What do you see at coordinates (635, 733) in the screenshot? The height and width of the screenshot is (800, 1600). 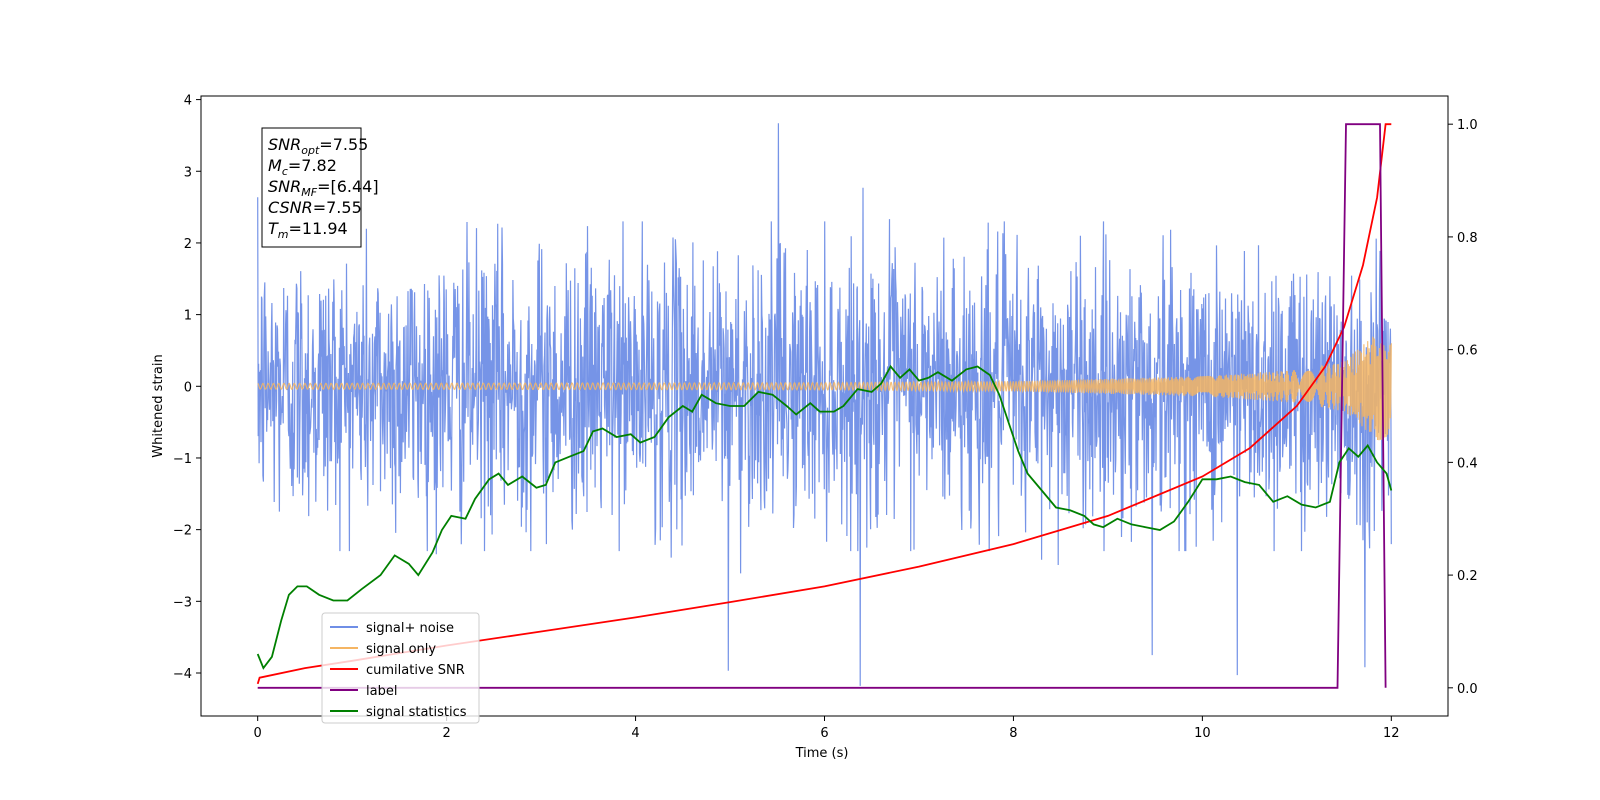 I see `x-tick-label: 4` at bounding box center [635, 733].